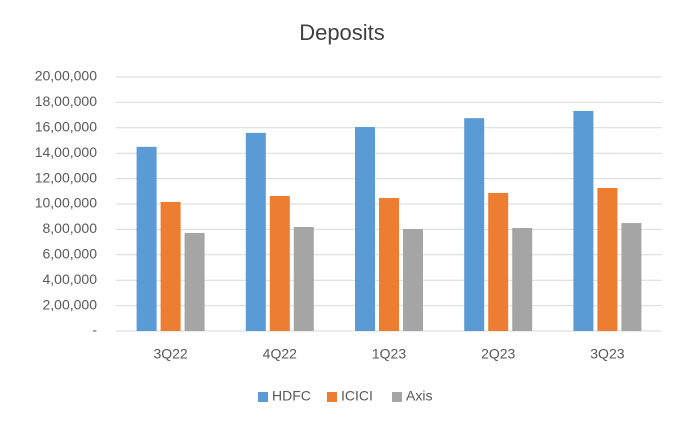  What do you see at coordinates (280, 354) in the screenshot?
I see `x-tick-label: 4Q22` at bounding box center [280, 354].